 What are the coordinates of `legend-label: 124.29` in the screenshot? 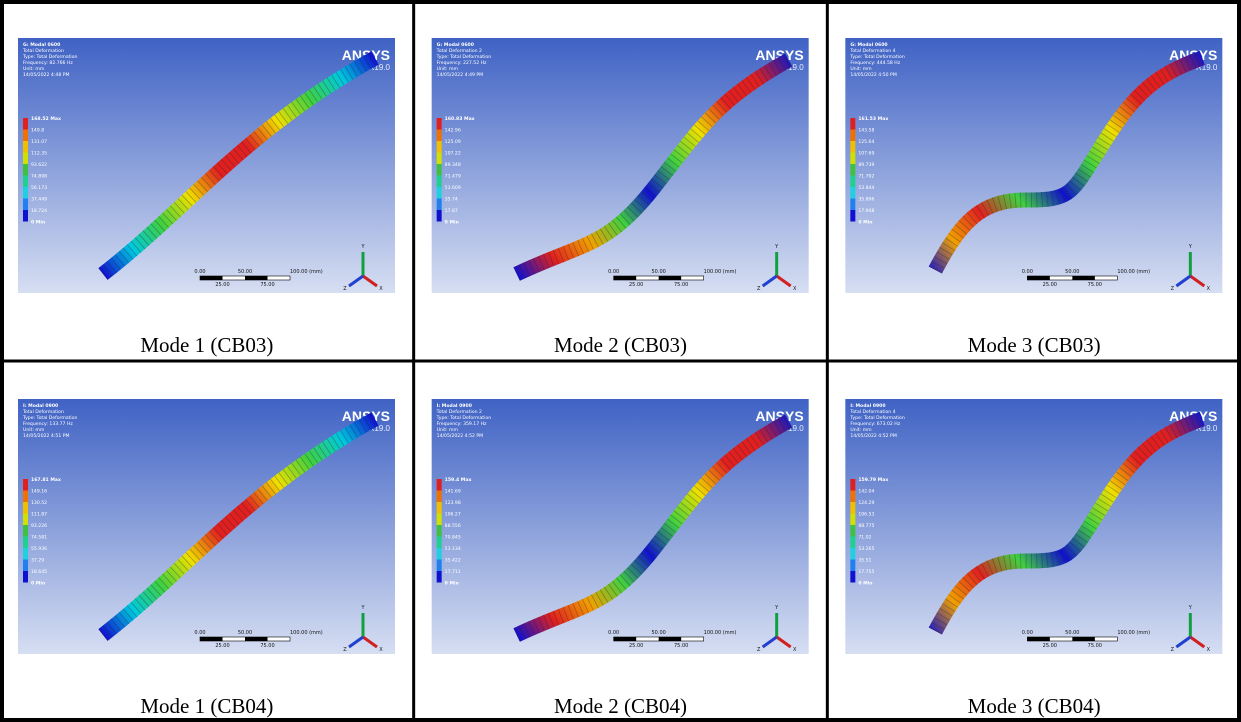 It's located at (866, 503).